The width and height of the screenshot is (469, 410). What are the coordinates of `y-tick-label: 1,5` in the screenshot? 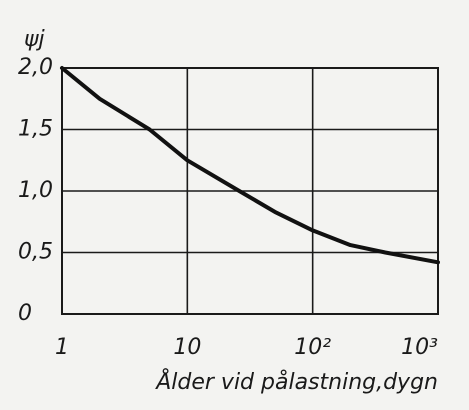 It's located at (35, 129).